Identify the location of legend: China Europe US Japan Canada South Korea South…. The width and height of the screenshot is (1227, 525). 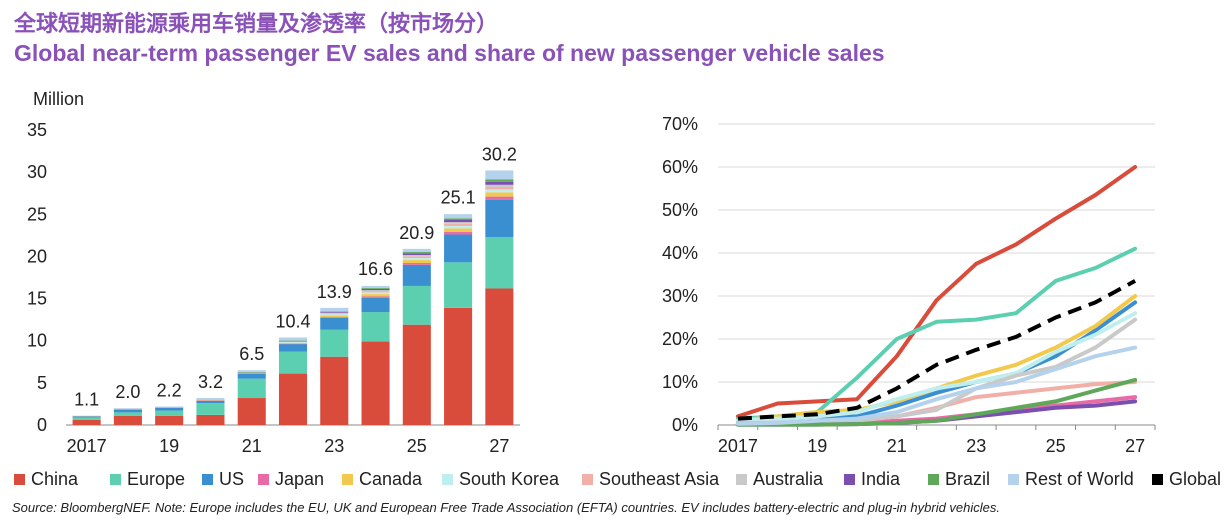
(620, 479).